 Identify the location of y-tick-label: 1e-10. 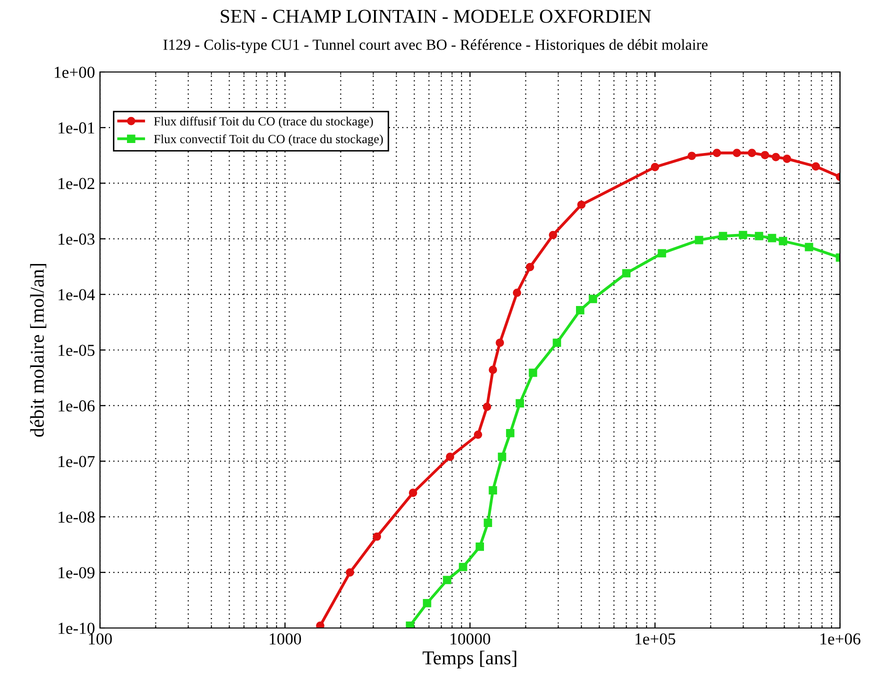
(76, 628).